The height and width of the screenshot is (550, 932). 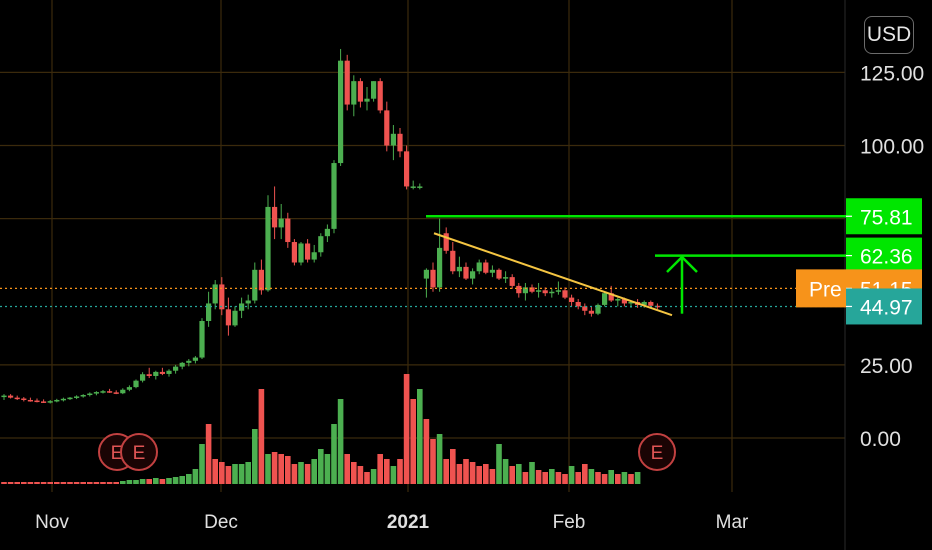 I want to click on price-tick-label: 0.00, so click(x=880, y=439).